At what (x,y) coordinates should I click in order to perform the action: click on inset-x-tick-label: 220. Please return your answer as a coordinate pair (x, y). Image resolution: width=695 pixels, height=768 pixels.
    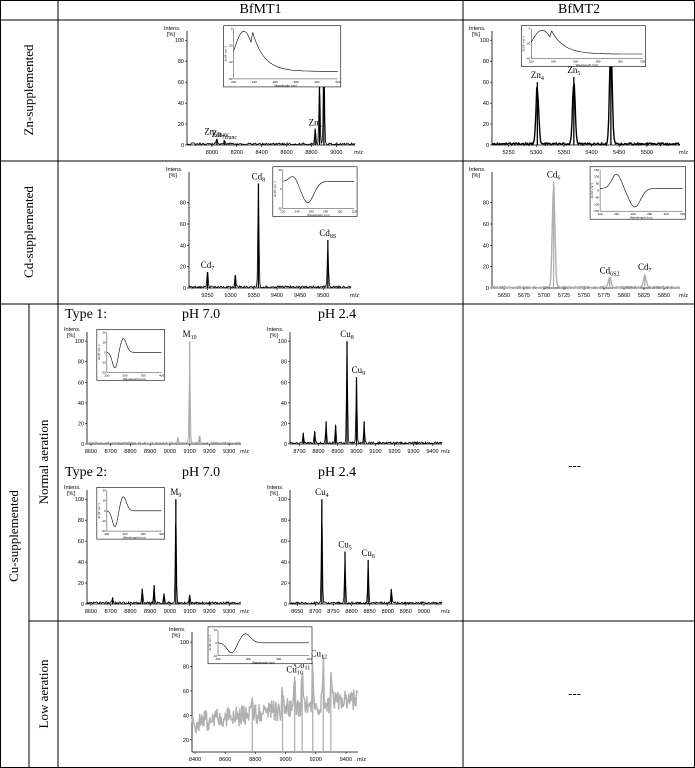
    Looking at the image, I should click on (531, 62).